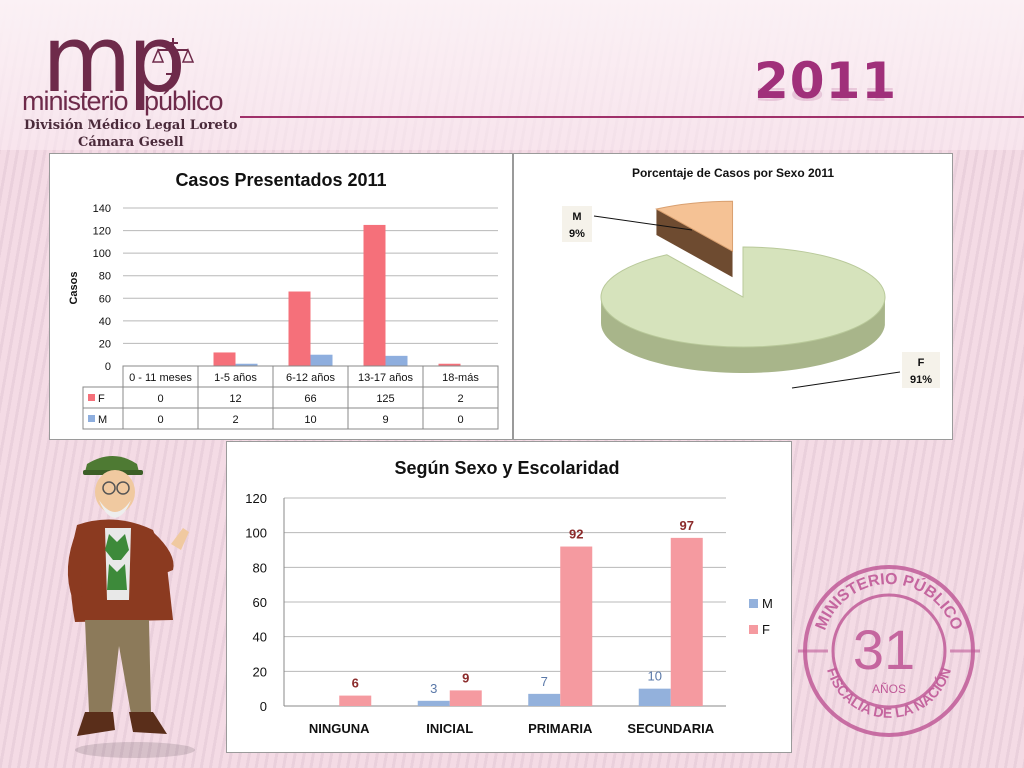  I want to click on chart3-data-label-F: 9, so click(465, 677).